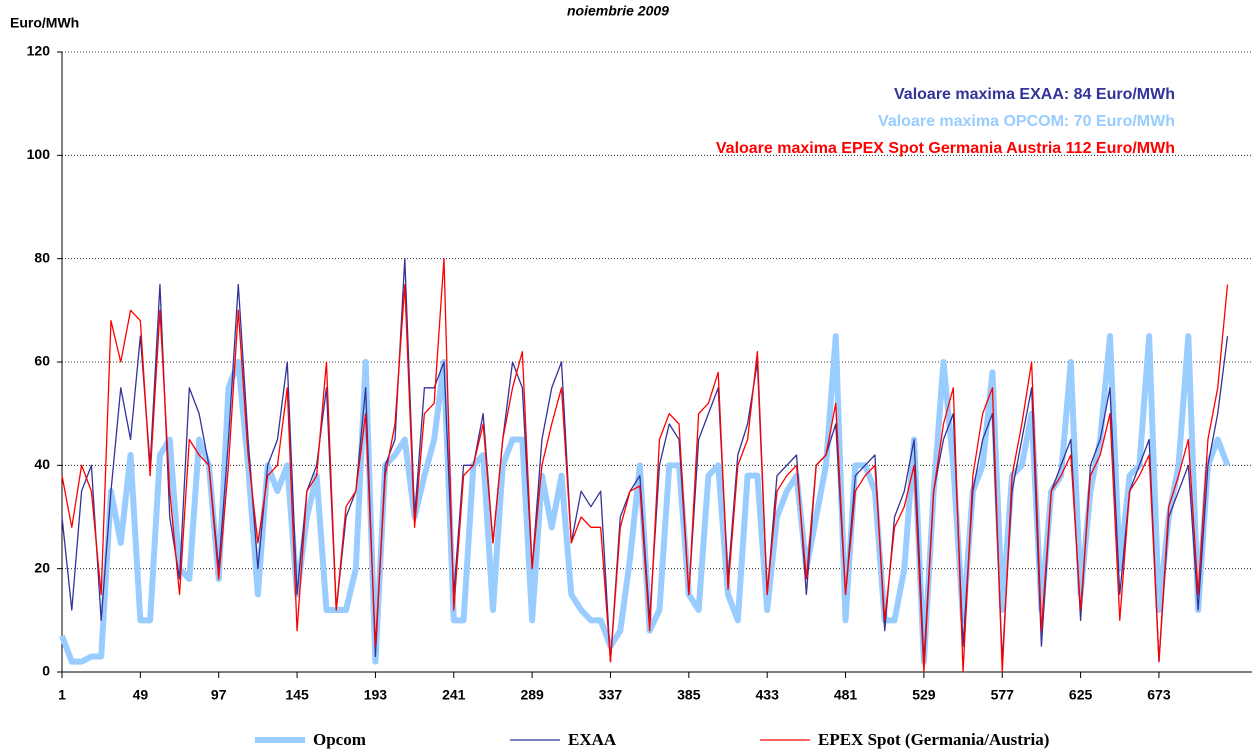 The height and width of the screenshot is (756, 1255). I want to click on legend-label: EXAA, so click(592, 739).